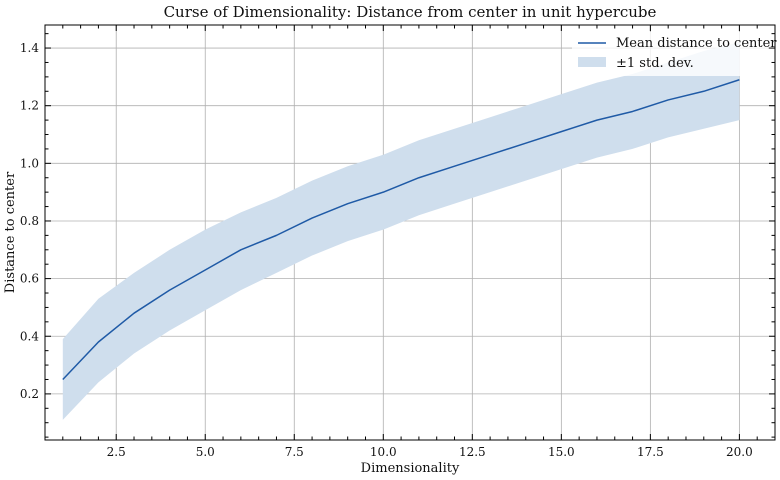 The width and height of the screenshot is (780, 480). Describe the element at coordinates (116, 452) in the screenshot. I see `x-tick-label-0: 2.5` at that location.